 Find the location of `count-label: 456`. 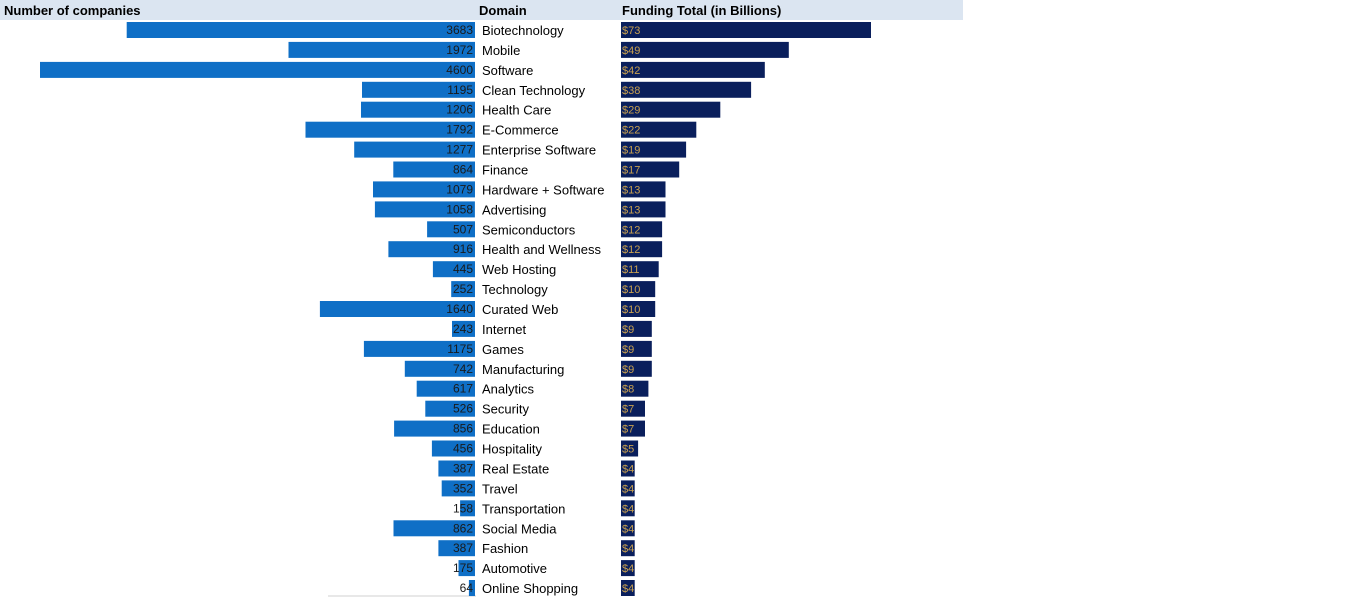

count-label: 456 is located at coordinates (463, 449).